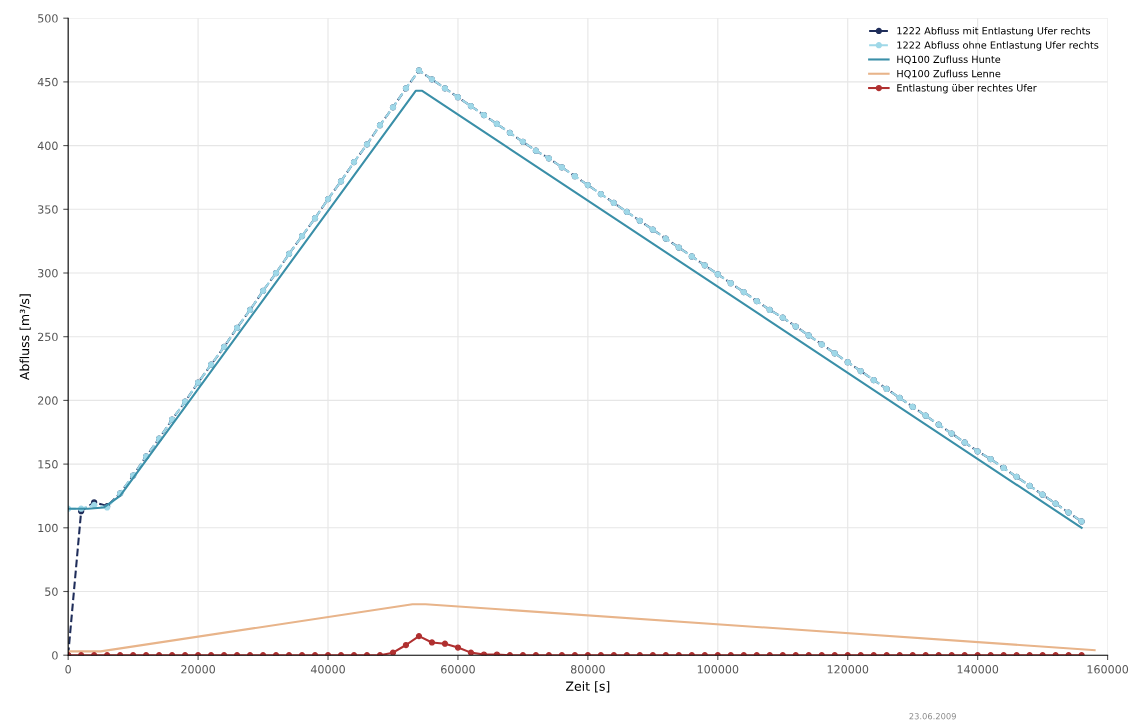  I want to click on y-axis-title: Abfluss [m³/s], so click(25, 337).